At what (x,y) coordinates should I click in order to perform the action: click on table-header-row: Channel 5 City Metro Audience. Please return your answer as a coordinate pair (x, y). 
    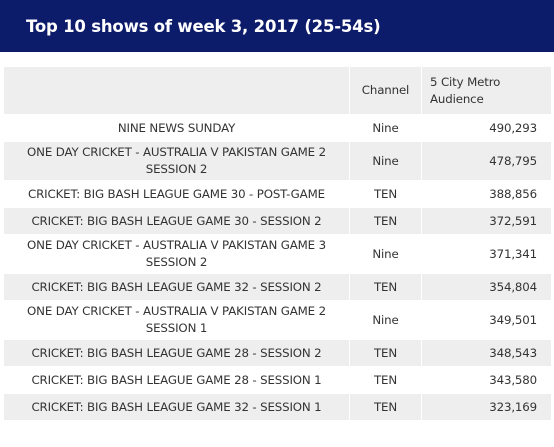
    Looking at the image, I should click on (277, 90).